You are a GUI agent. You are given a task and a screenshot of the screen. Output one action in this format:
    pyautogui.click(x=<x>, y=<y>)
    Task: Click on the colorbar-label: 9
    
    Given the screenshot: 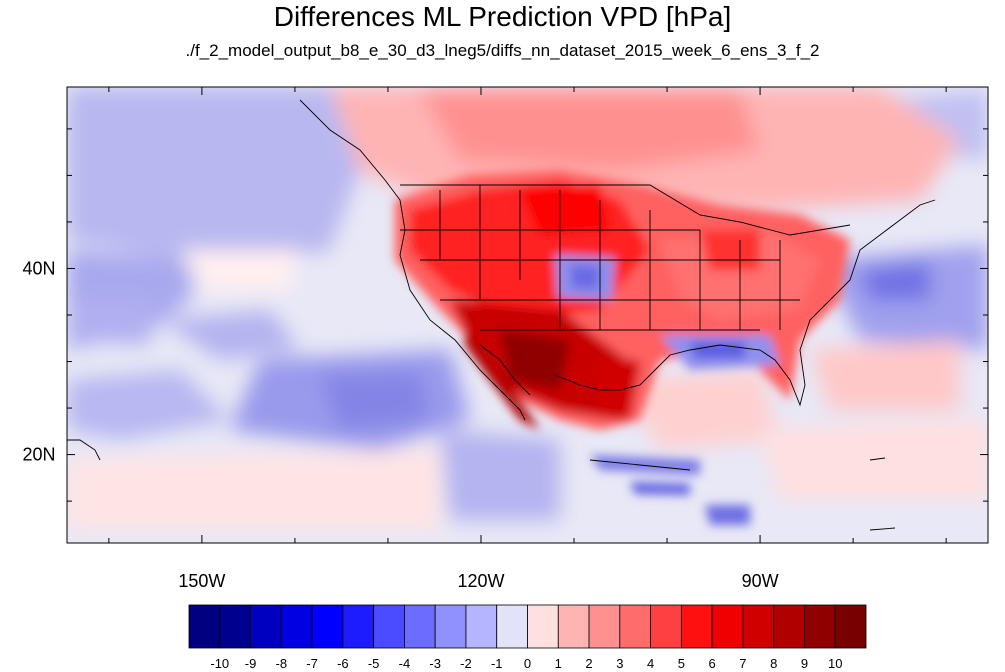 What is the action you would take?
    pyautogui.click(x=804, y=663)
    